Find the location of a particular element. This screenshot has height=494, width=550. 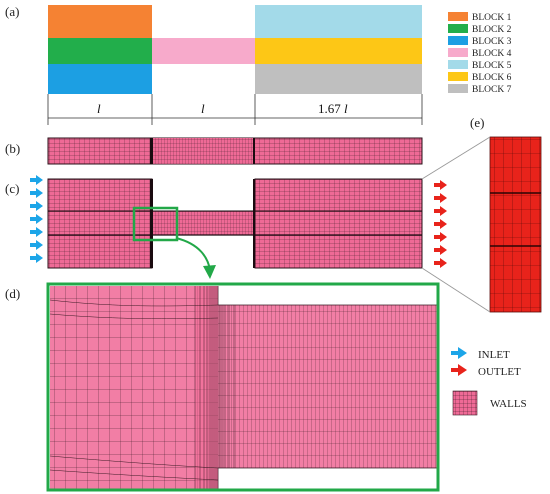

walls-key-icon is located at coordinates (465, 403).